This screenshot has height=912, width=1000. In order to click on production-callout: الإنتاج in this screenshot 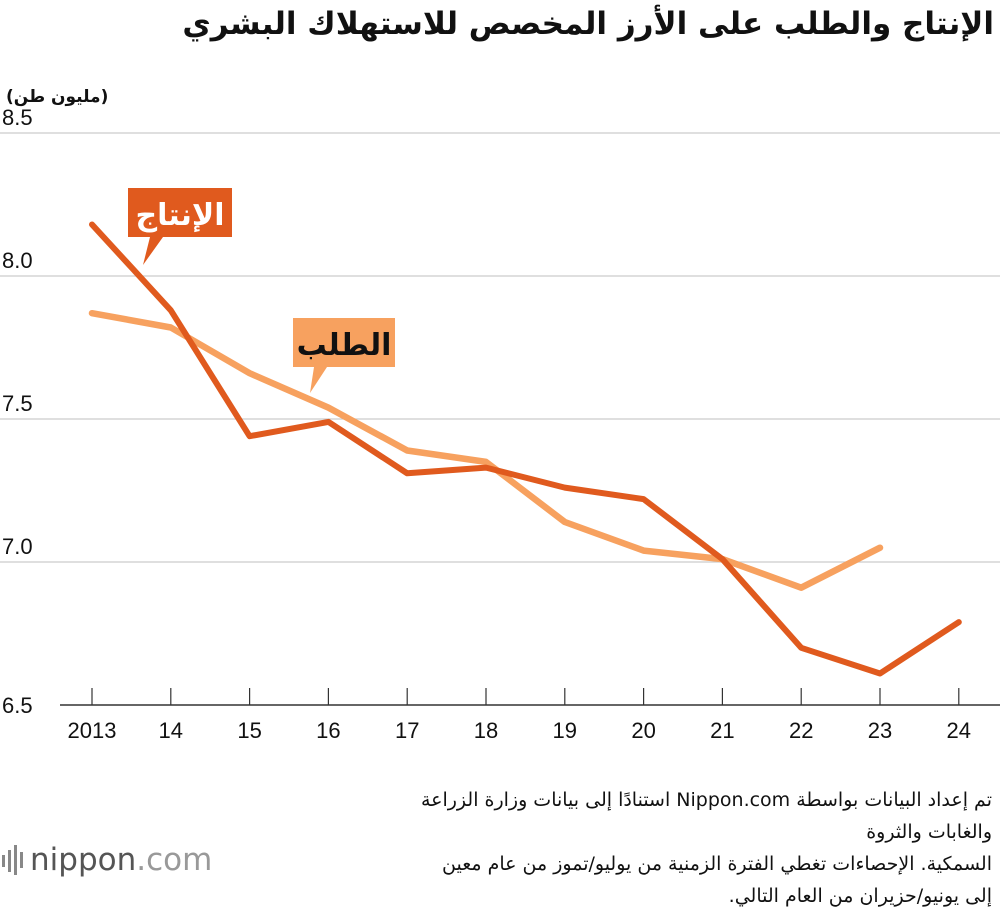, I will do `click(180, 226)`.